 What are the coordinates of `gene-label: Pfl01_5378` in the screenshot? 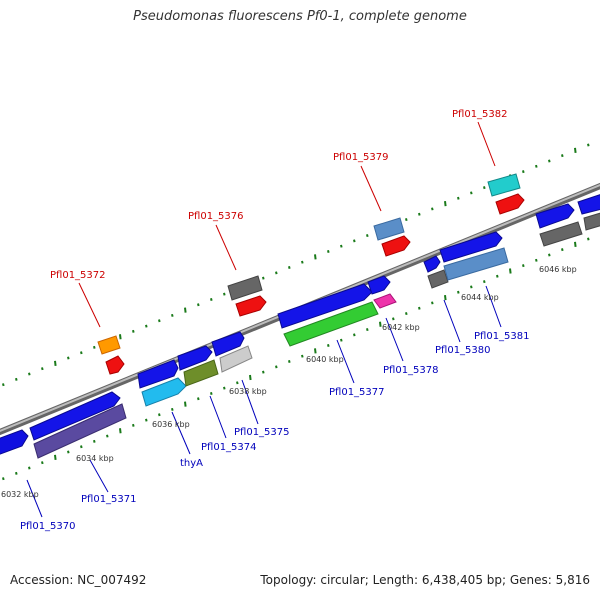 It's located at (411, 370).